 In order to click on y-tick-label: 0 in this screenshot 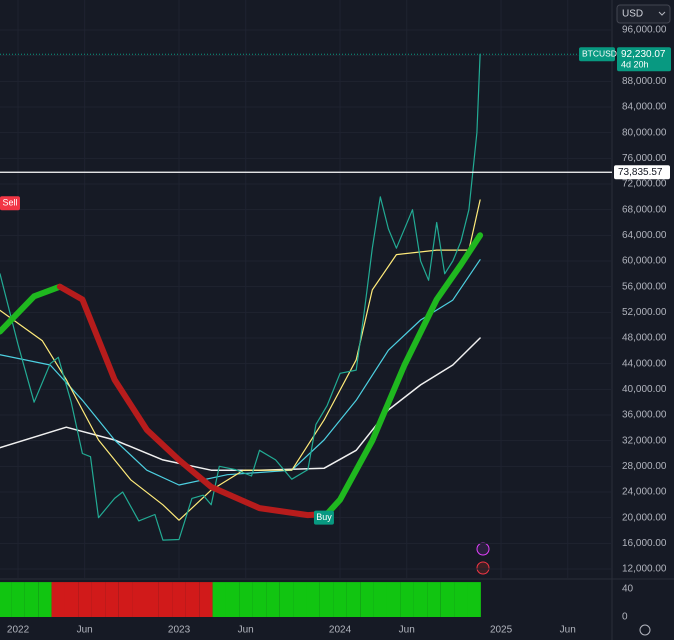, I will do `click(625, 617)`.